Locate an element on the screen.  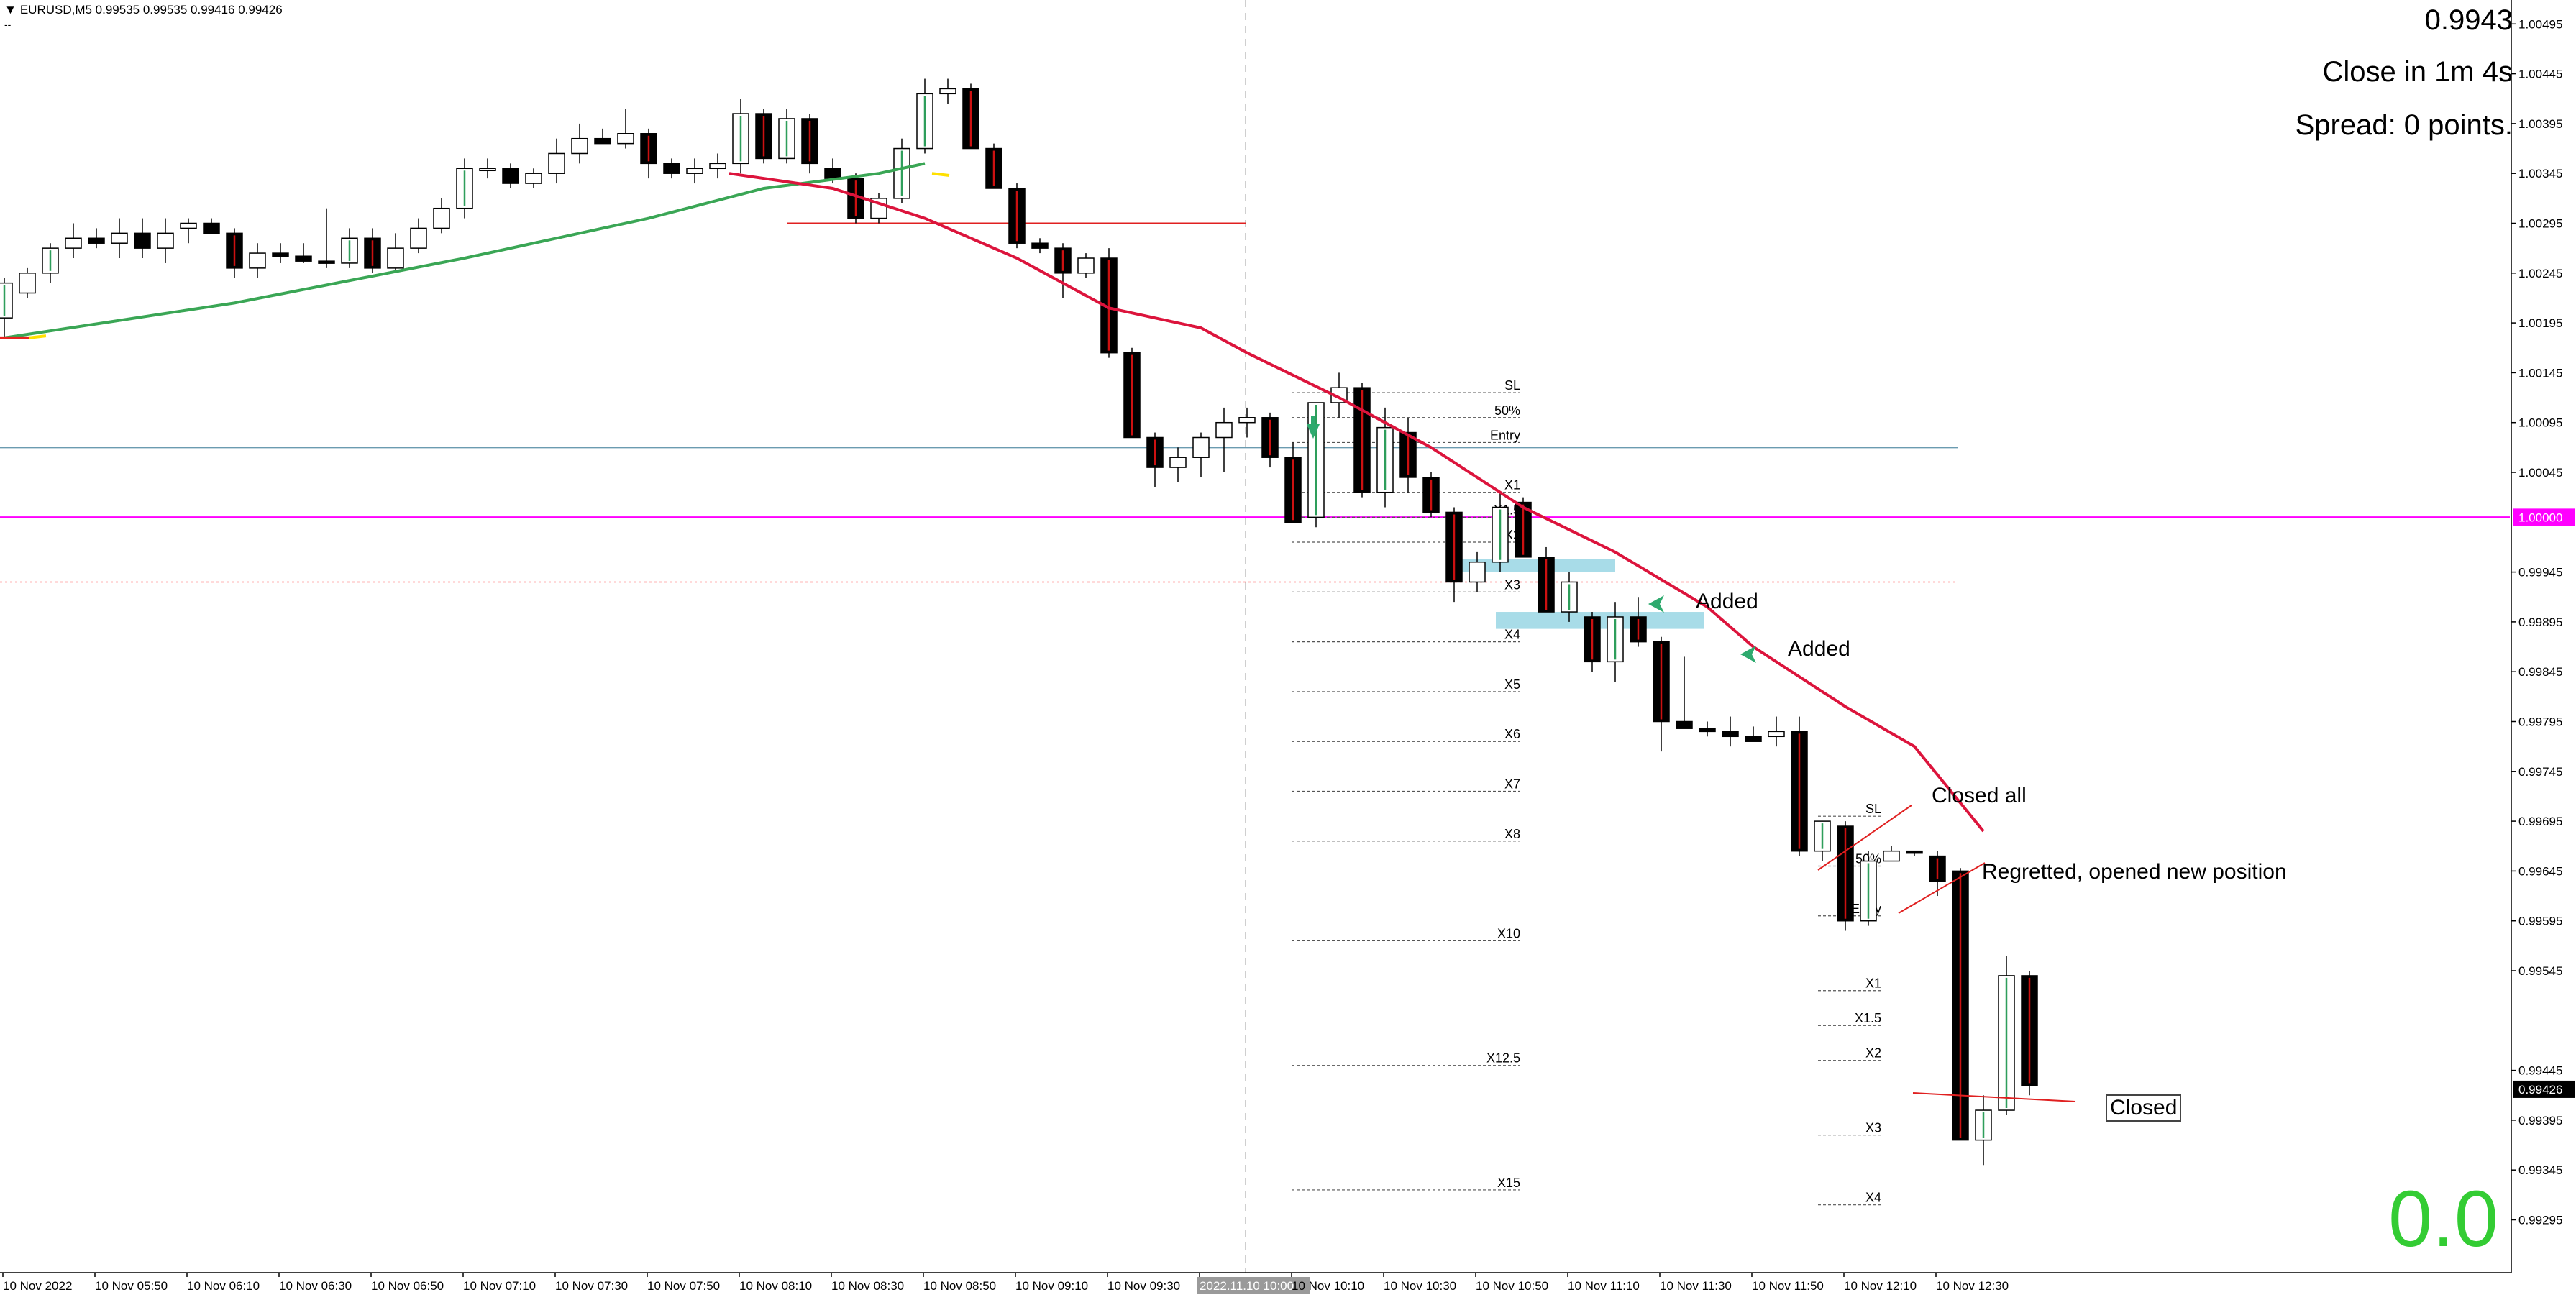
fib-level-label: X3 is located at coordinates (1873, 1128).